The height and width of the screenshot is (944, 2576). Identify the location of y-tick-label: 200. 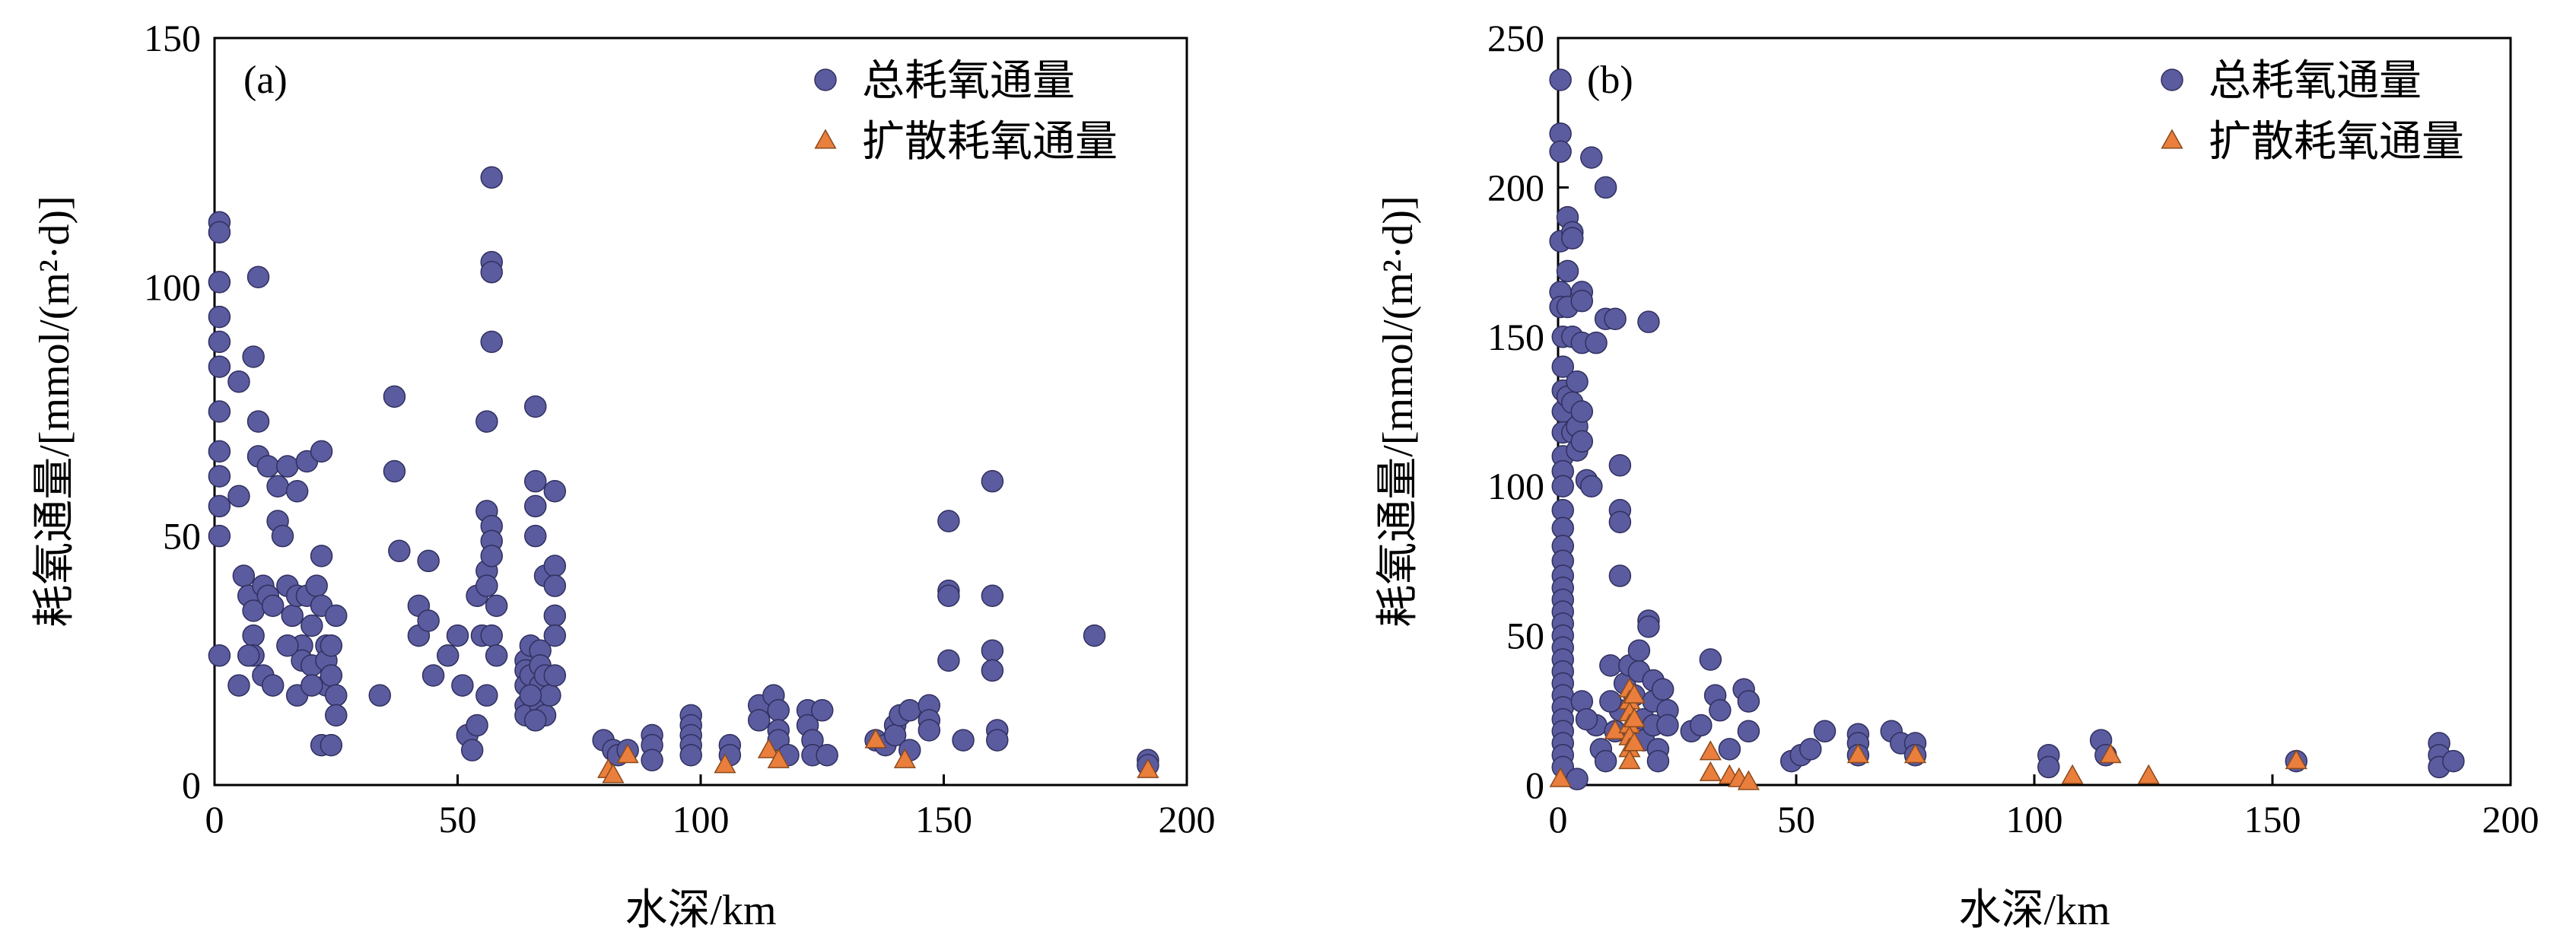
(1516, 187).